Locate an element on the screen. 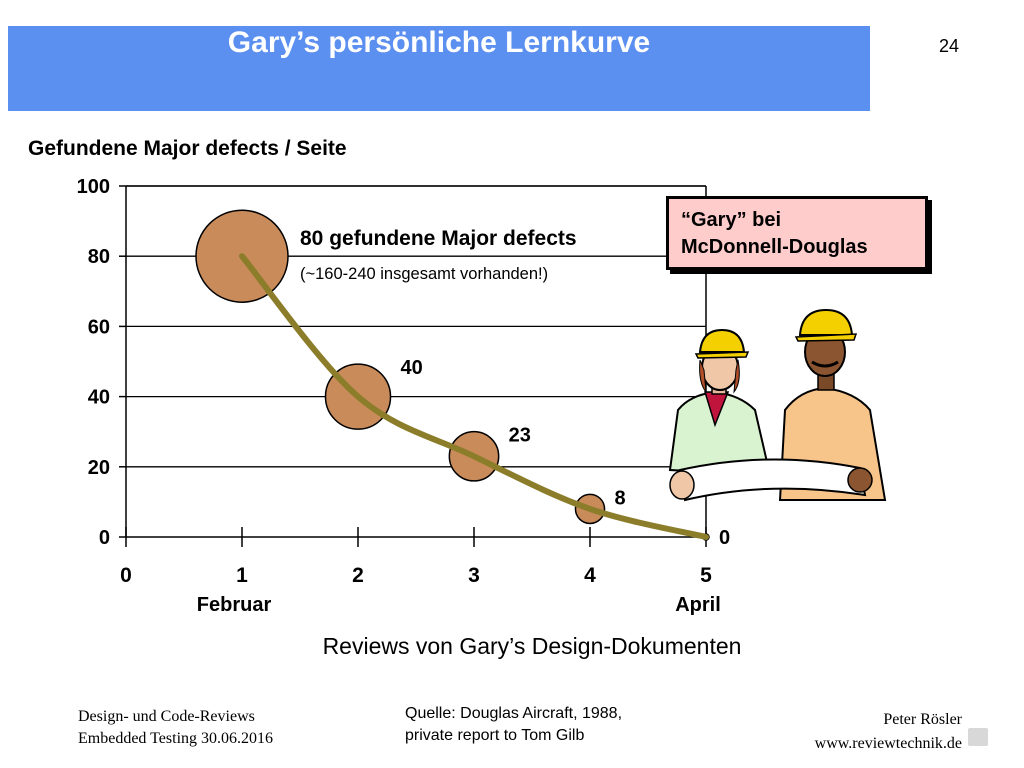  reviewtechnik-logo-icon is located at coordinates (978, 737).